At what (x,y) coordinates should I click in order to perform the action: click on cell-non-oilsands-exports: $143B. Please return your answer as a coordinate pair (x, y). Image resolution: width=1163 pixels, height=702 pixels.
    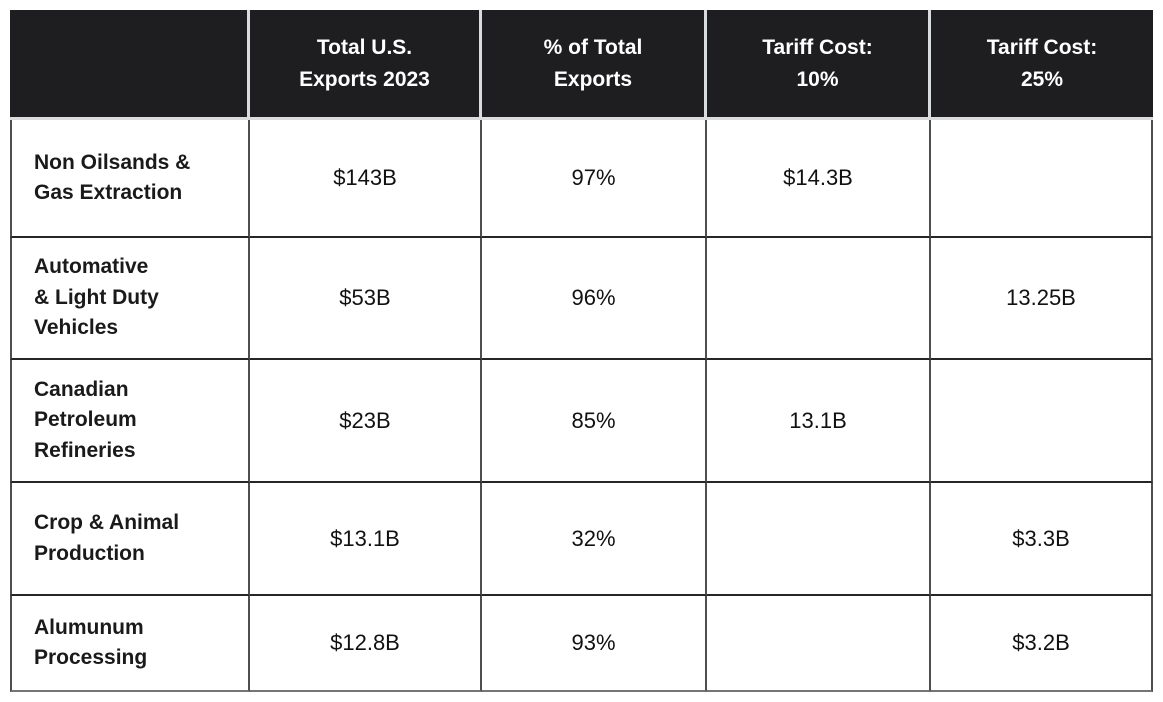
    Looking at the image, I should click on (366, 179).